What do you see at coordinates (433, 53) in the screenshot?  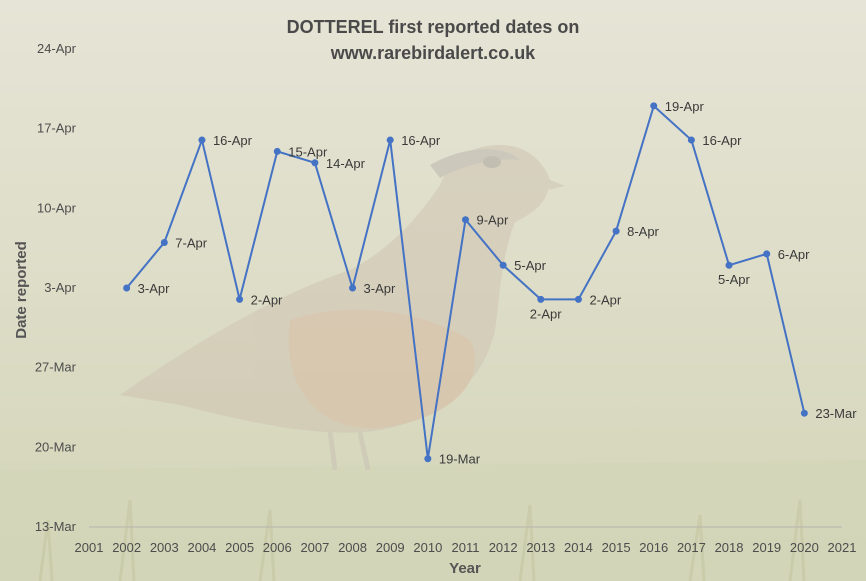 I see `chart-subtitle: www.rarebirdalert.co.uk` at bounding box center [433, 53].